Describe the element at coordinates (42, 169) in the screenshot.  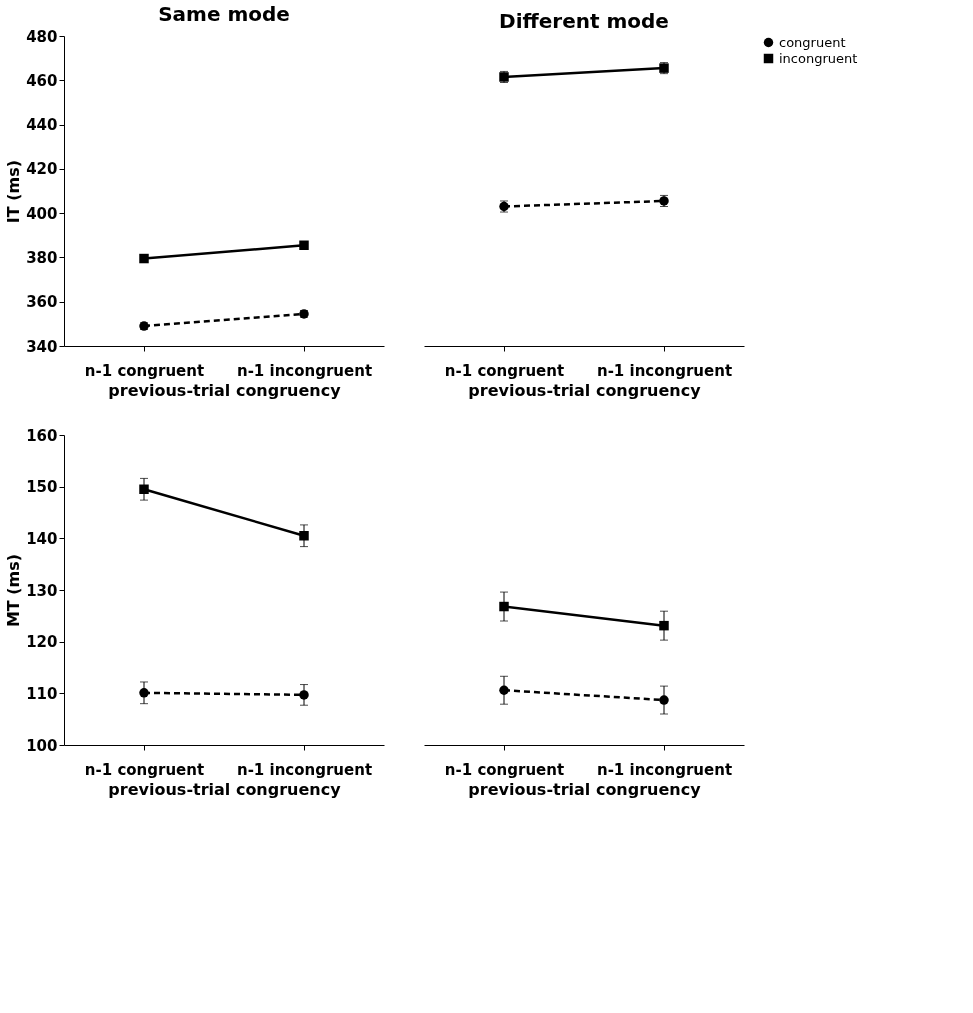
I see `y-tick-label: 420` at that location.